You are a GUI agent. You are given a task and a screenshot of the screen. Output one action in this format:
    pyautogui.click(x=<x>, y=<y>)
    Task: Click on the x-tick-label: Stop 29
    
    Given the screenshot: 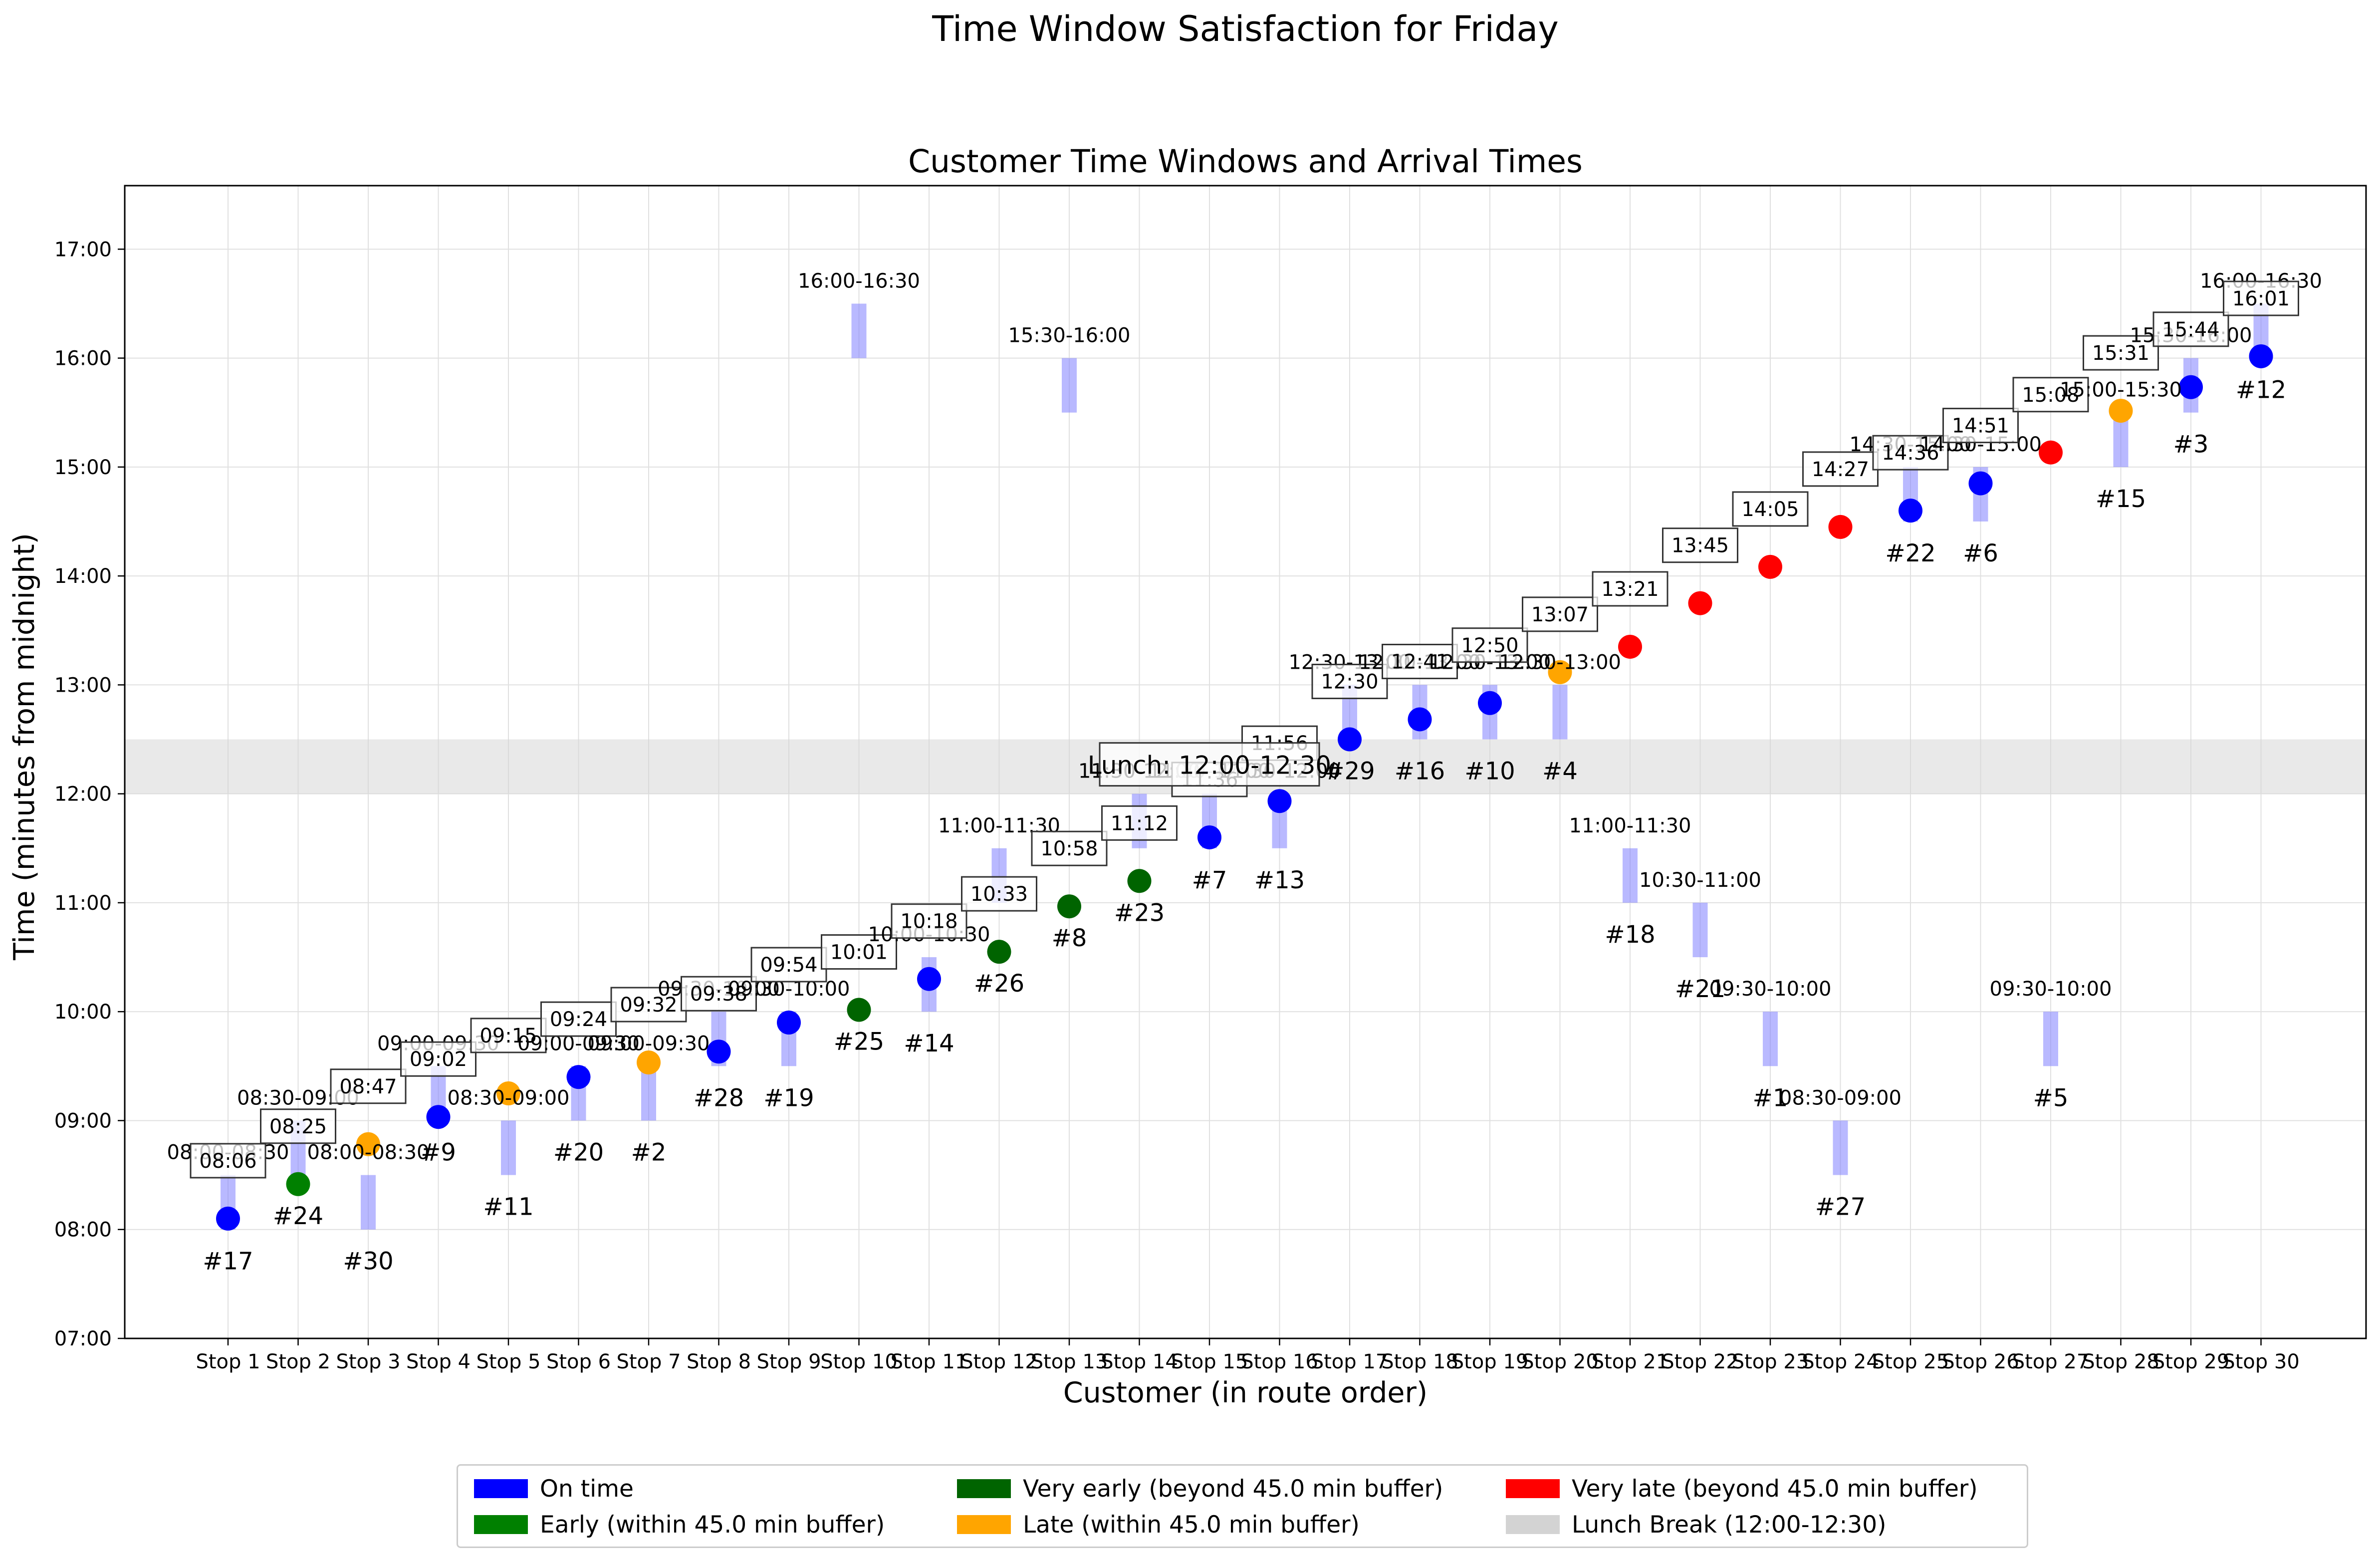 What is the action you would take?
    pyautogui.click(x=2191, y=1361)
    